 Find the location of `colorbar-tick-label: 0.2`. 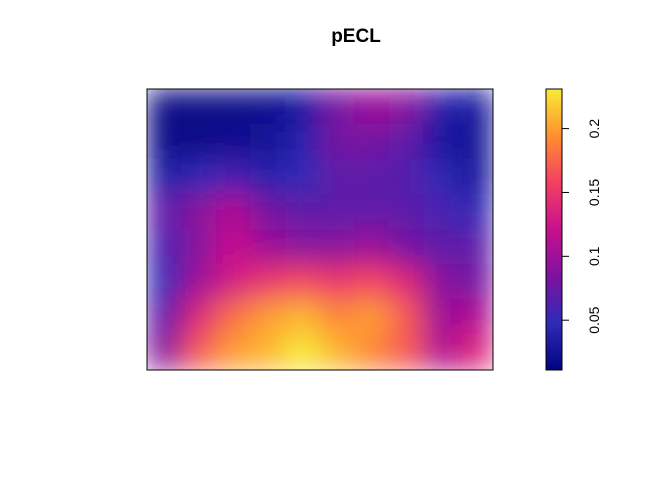

colorbar-tick-label: 0.2 is located at coordinates (594, 129).